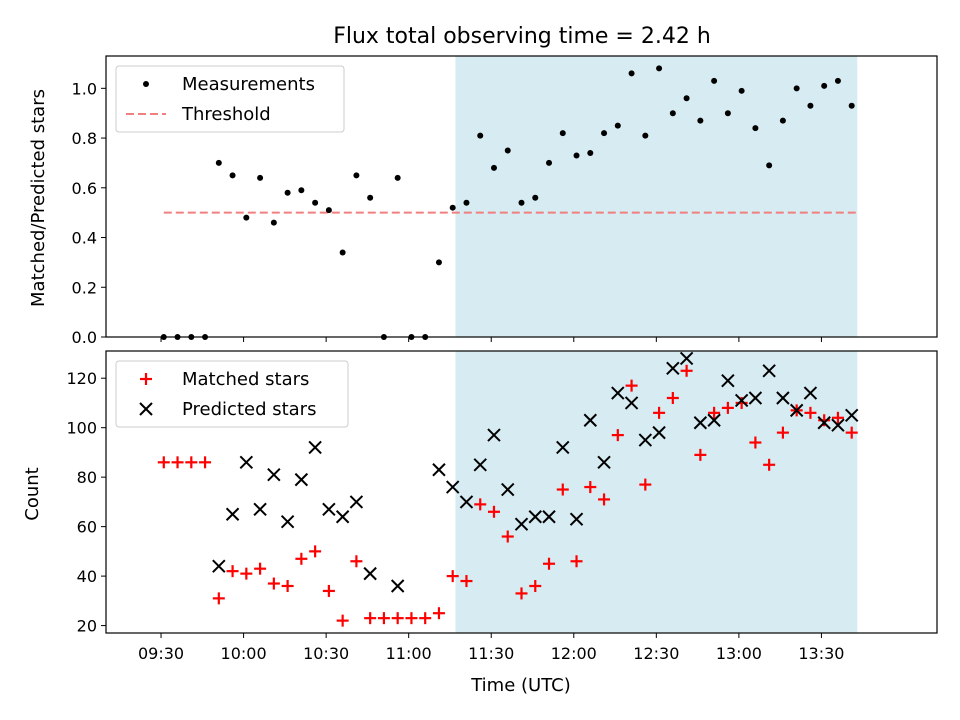  What do you see at coordinates (84, 188) in the screenshot?
I see `y-tick-label: 0.6` at bounding box center [84, 188].